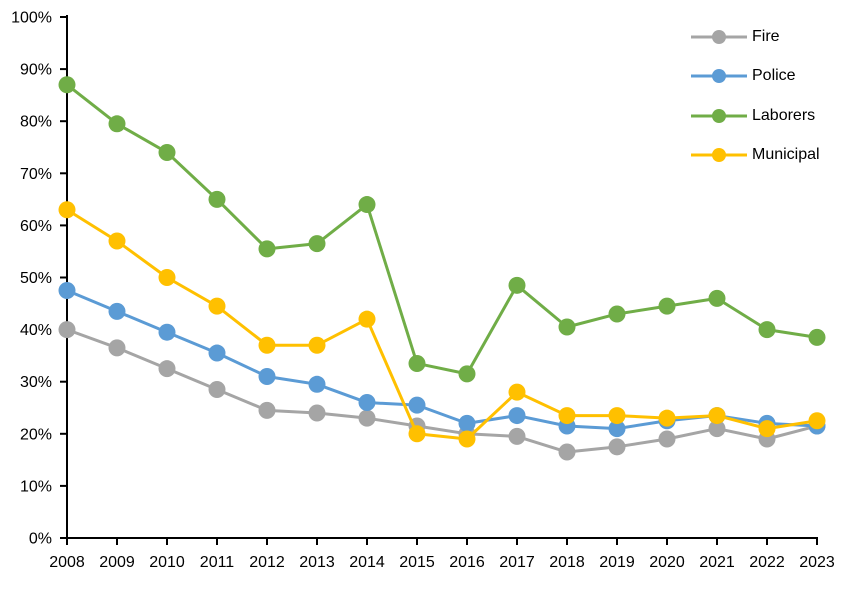  I want to click on legend-item-municipal: Municipal, so click(755, 156).